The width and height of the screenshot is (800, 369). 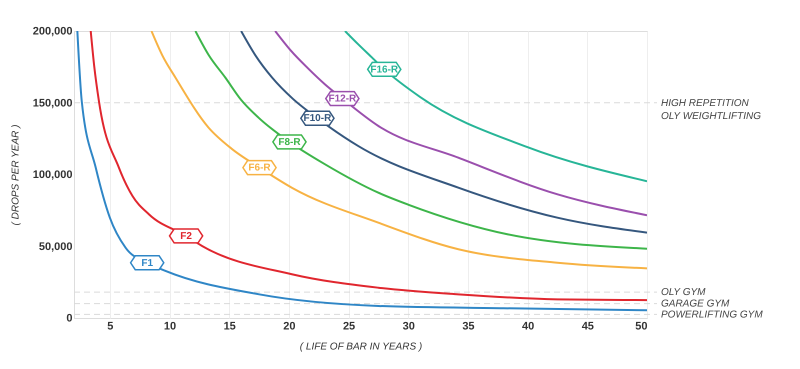 What do you see at coordinates (69, 318) in the screenshot?
I see `y-tick-label: 0` at bounding box center [69, 318].